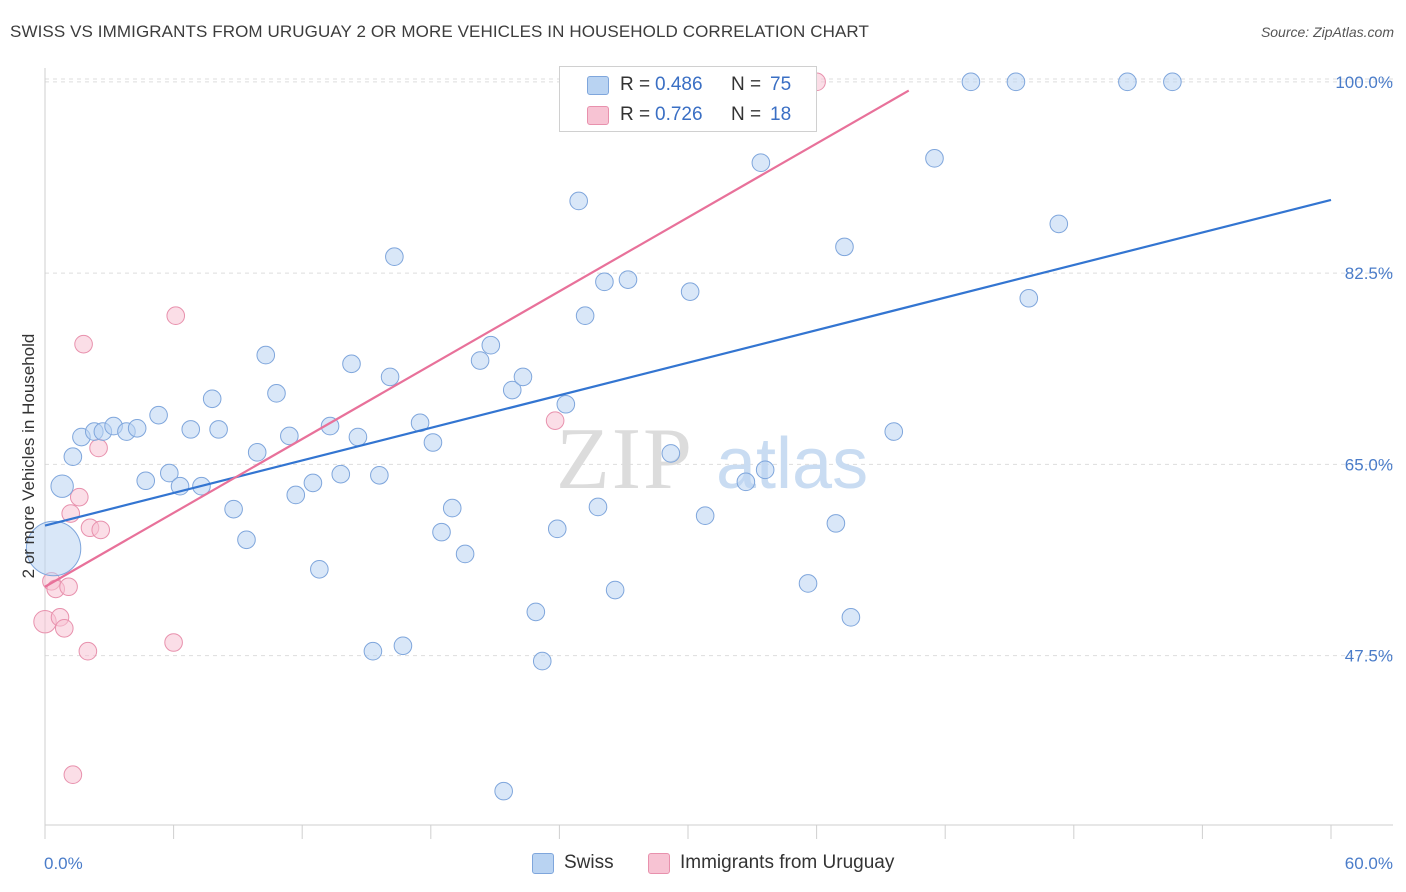 This screenshot has width=1406, height=892. Describe the element at coordinates (635, 84) in the screenshot. I see `legend-r-label: R =` at that location.